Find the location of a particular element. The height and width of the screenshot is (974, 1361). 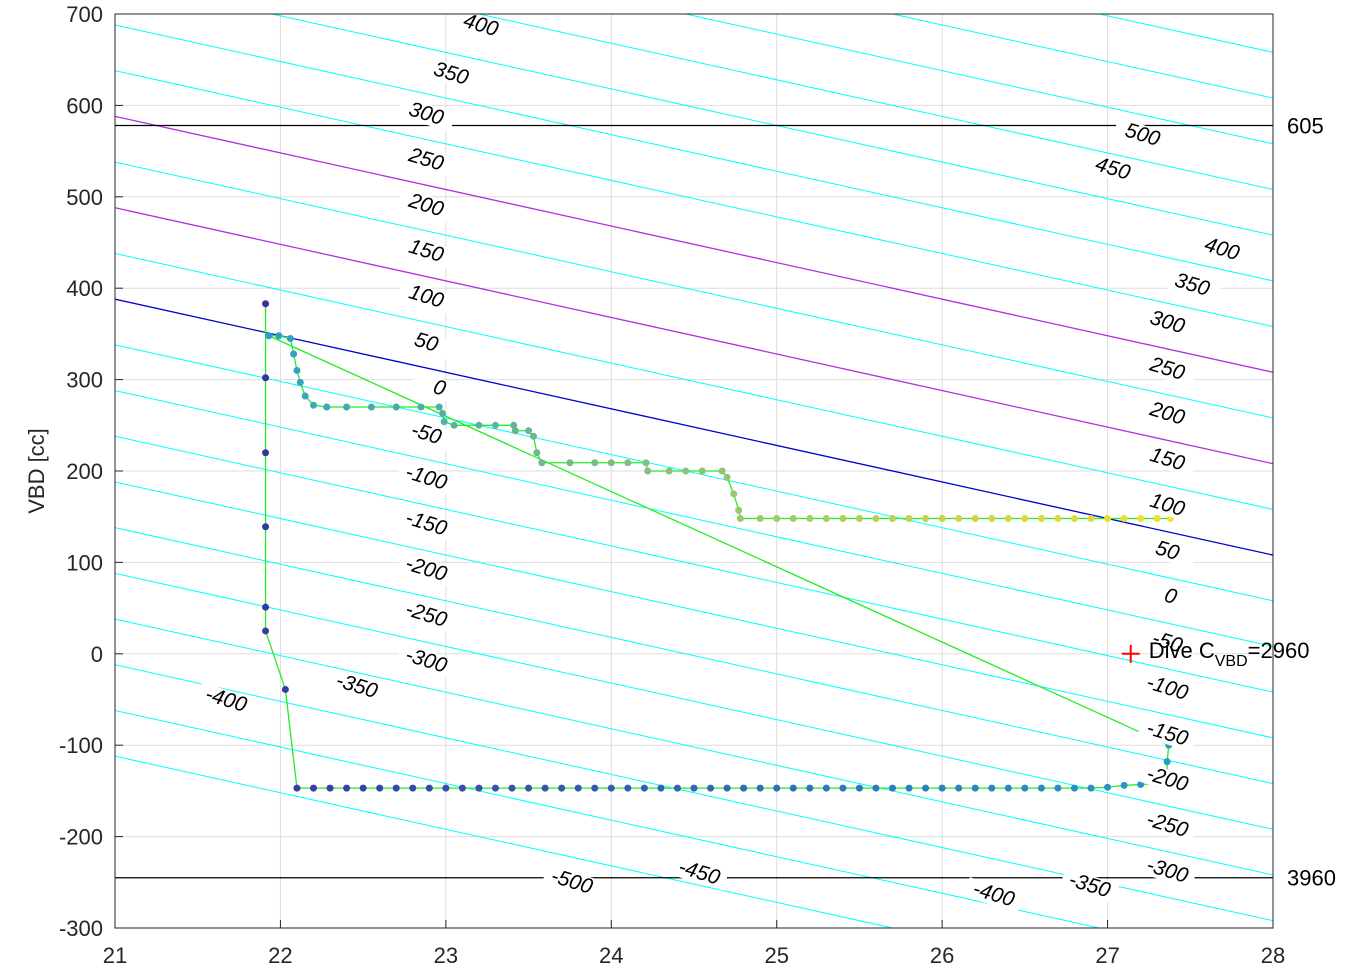

x-tick-label: 28 is located at coordinates (1273, 955).